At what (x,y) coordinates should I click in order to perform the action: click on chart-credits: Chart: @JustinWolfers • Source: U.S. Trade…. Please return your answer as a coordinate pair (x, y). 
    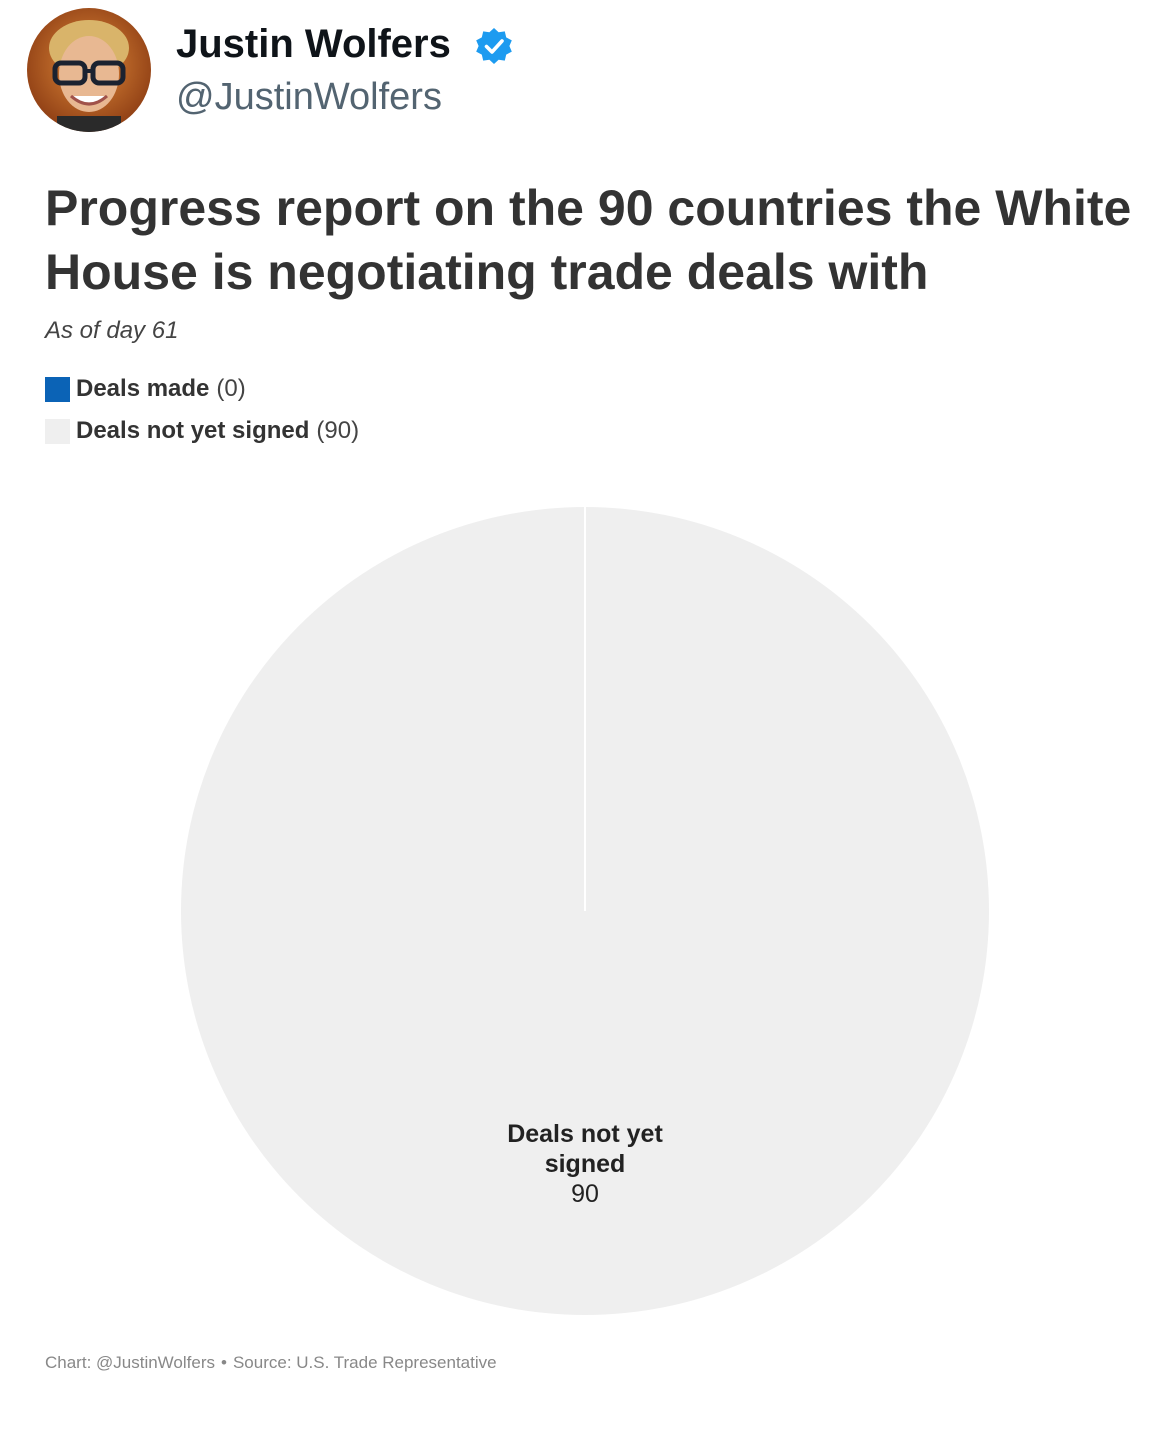
    Looking at the image, I should click on (271, 1363).